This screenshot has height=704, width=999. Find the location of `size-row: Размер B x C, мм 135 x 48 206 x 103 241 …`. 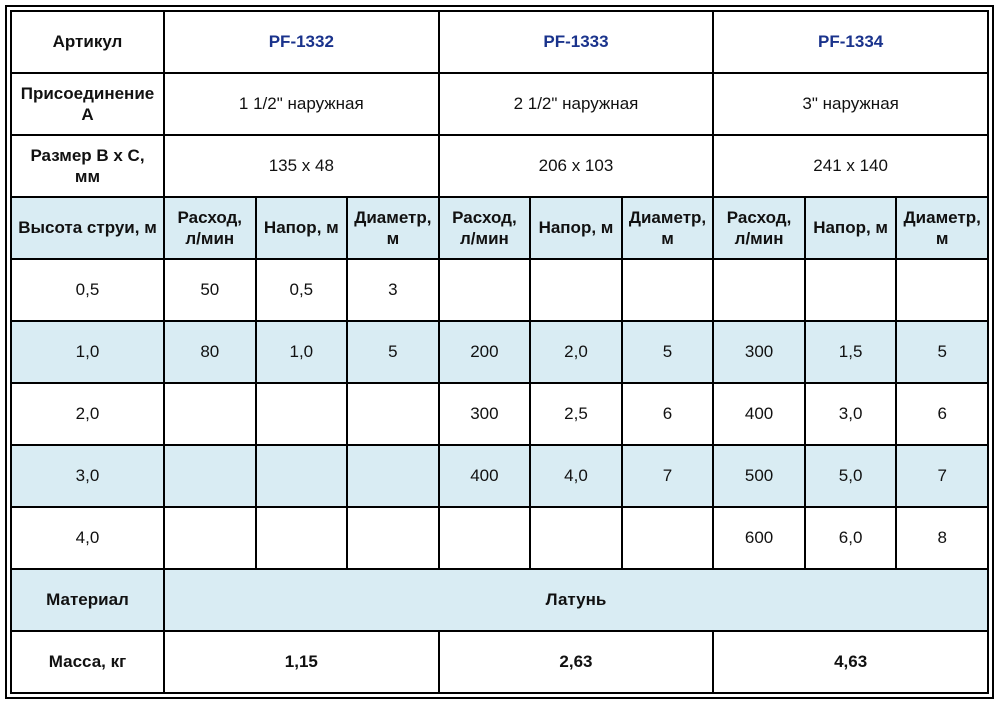

size-row: Размер B x C, мм 135 x 48 206 x 103 241 … is located at coordinates (499, 166).